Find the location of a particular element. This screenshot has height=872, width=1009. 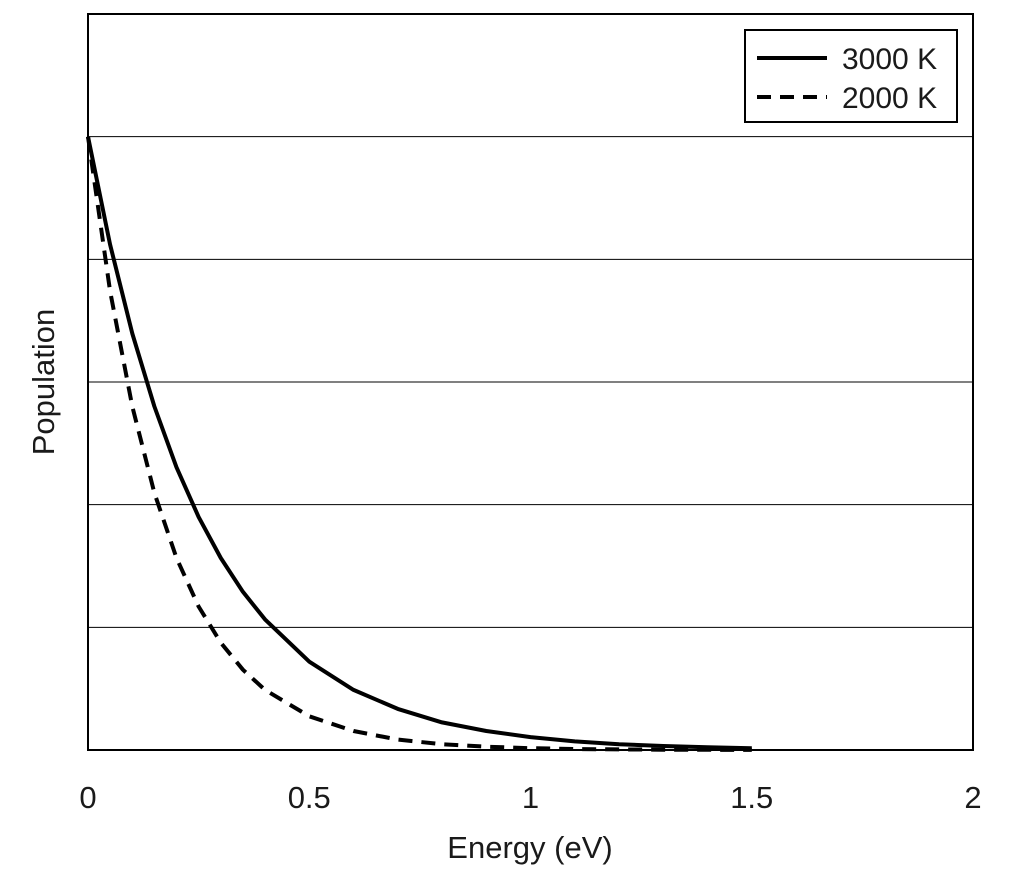

legend-box is located at coordinates (851, 76).